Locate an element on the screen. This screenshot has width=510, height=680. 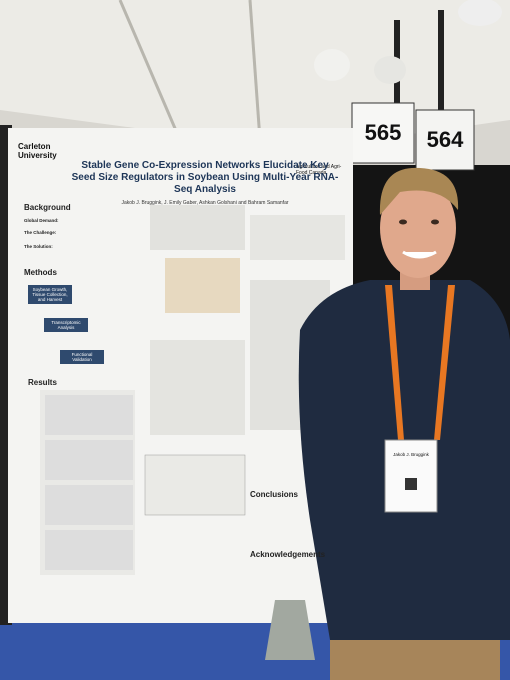
passerby-legs is located at coordinates (290, 630).